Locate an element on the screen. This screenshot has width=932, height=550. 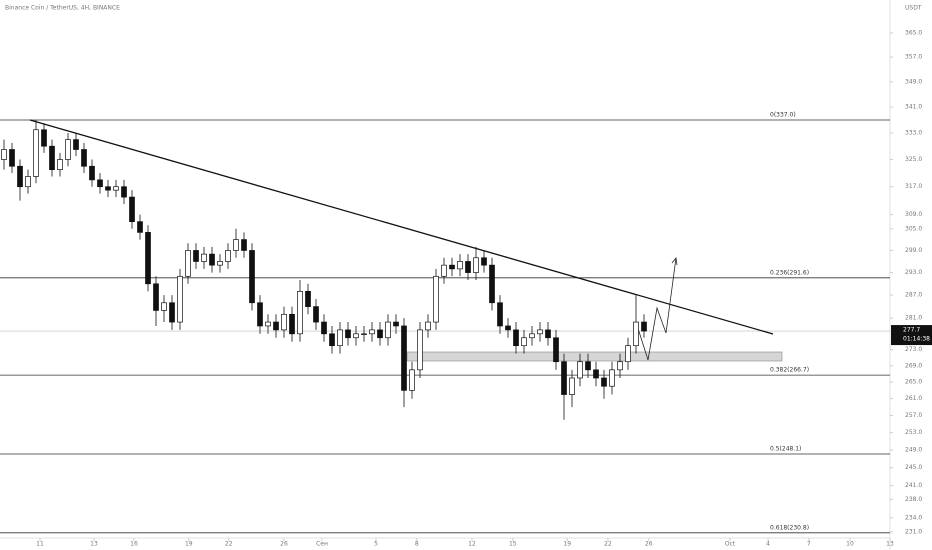
fib-label: 0.236(291.6) is located at coordinates (789, 272).